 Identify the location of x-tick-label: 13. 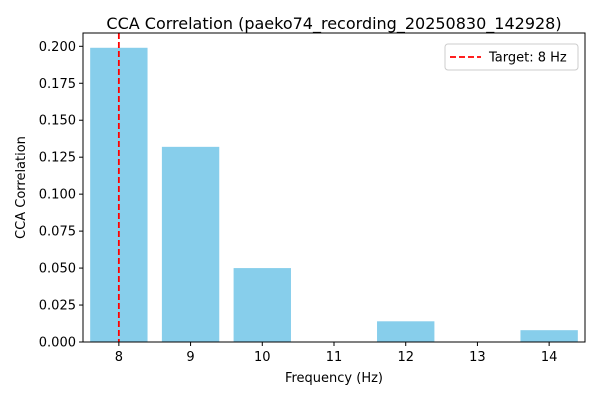
(477, 357).